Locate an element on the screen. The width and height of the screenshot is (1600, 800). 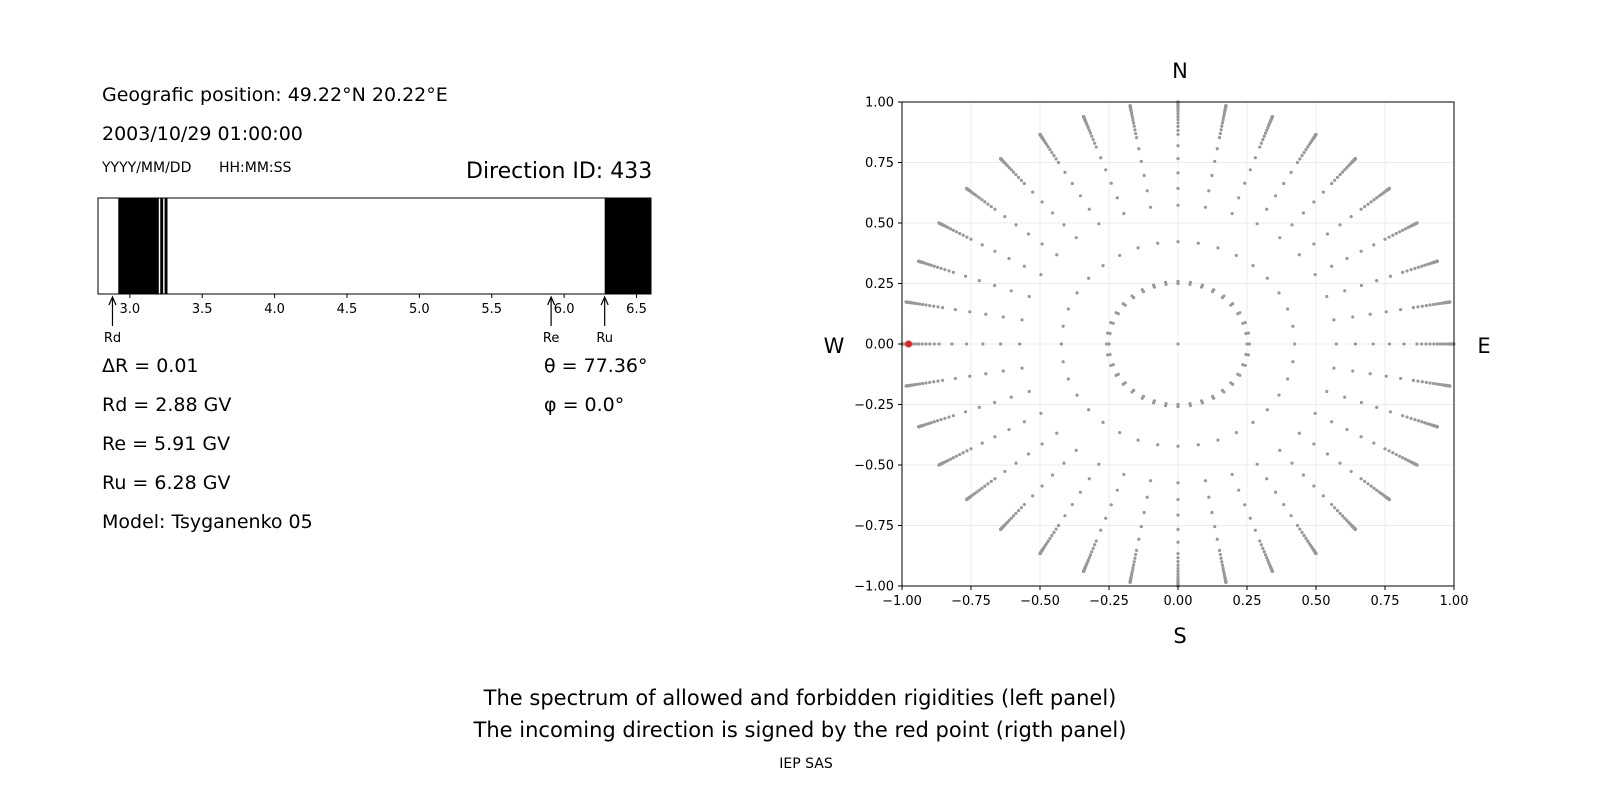
datetime: 2003/10/29 01:00:00 is located at coordinates (202, 134).